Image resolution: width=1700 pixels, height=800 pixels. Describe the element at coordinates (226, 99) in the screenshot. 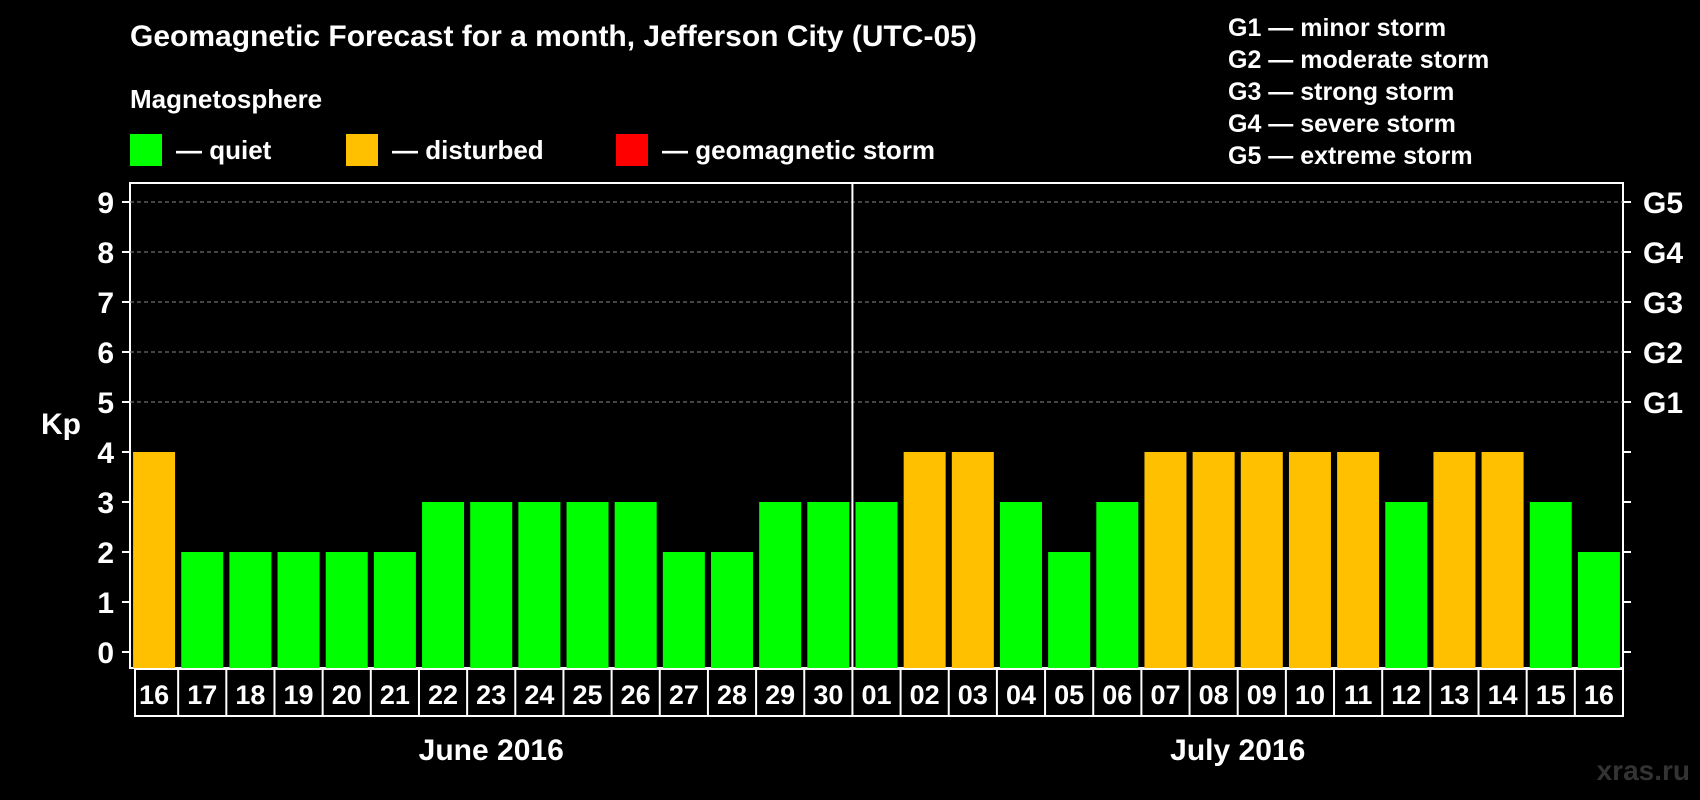

I see `legend-subtitle: Magnetosphere` at that location.